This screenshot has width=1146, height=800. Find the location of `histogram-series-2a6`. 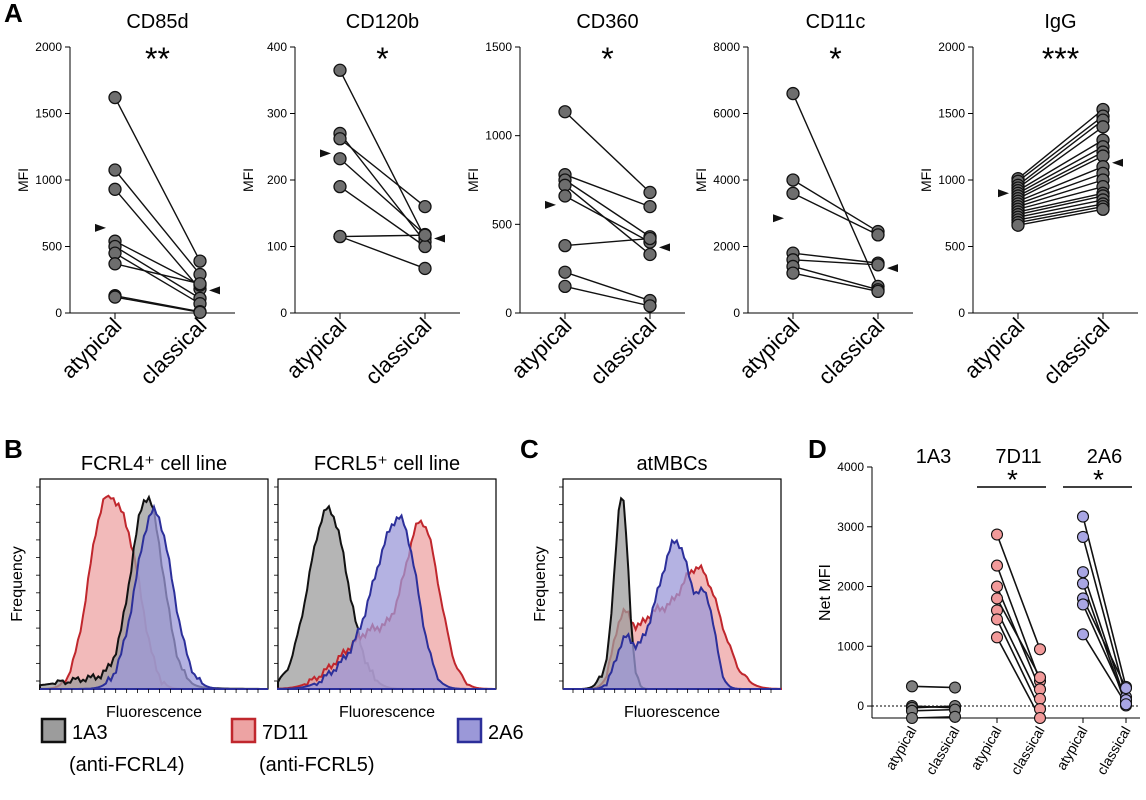

histogram-series-2a6 is located at coordinates (672, 614).